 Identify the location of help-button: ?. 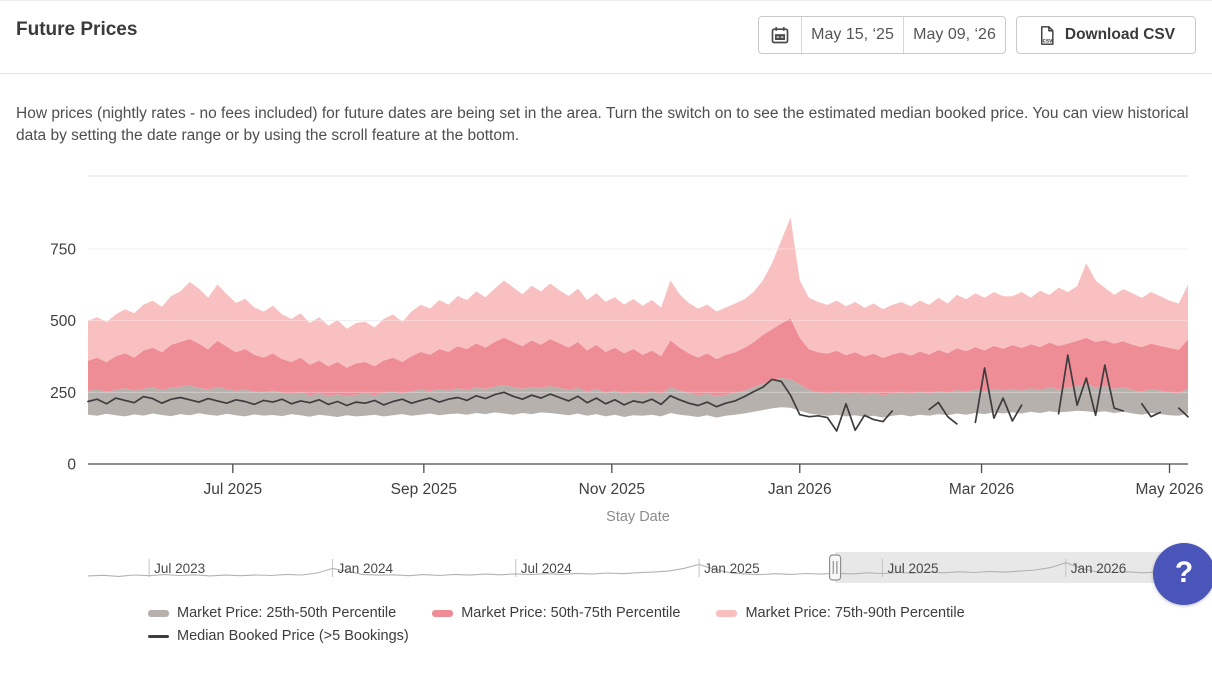
(1182, 574).